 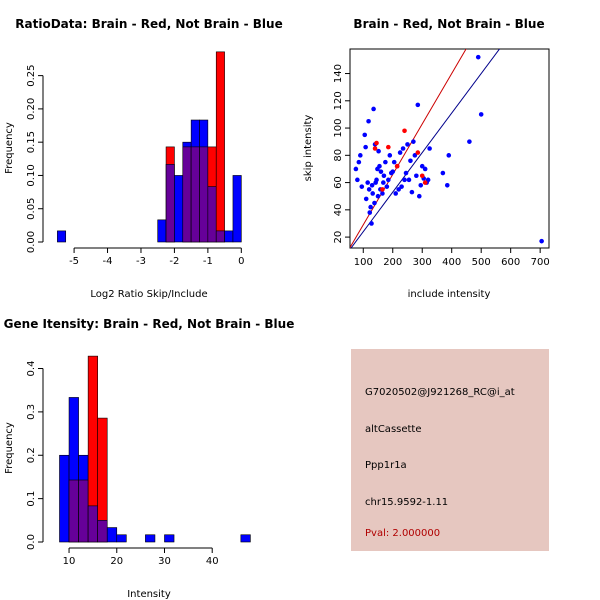 What do you see at coordinates (31, 499) in the screenshot?
I see `intensity-y-tick-label: 0.1` at bounding box center [31, 499].